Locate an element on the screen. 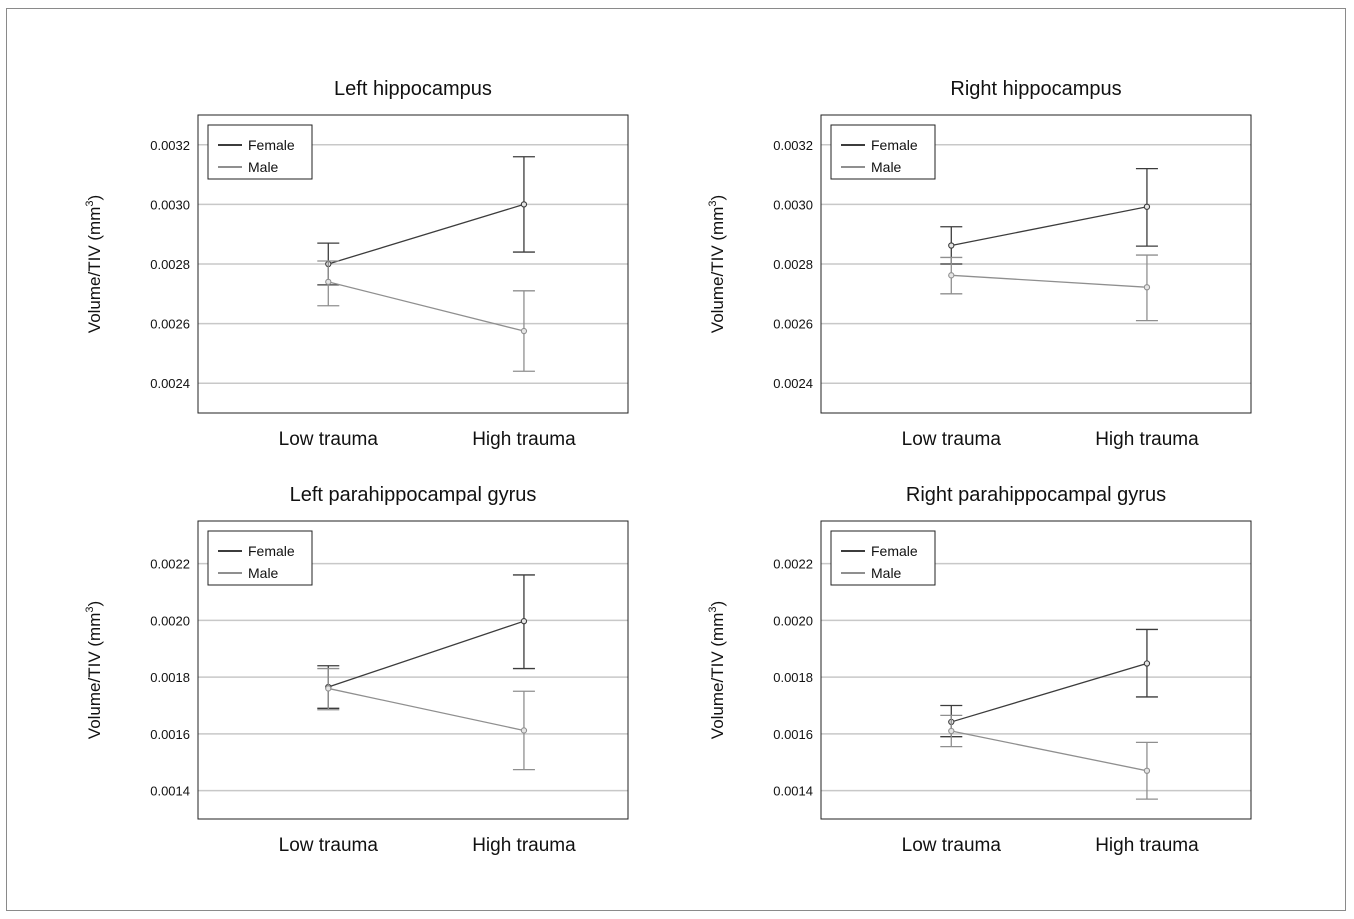  chart-title: Left hippocampus is located at coordinates (413, 89).